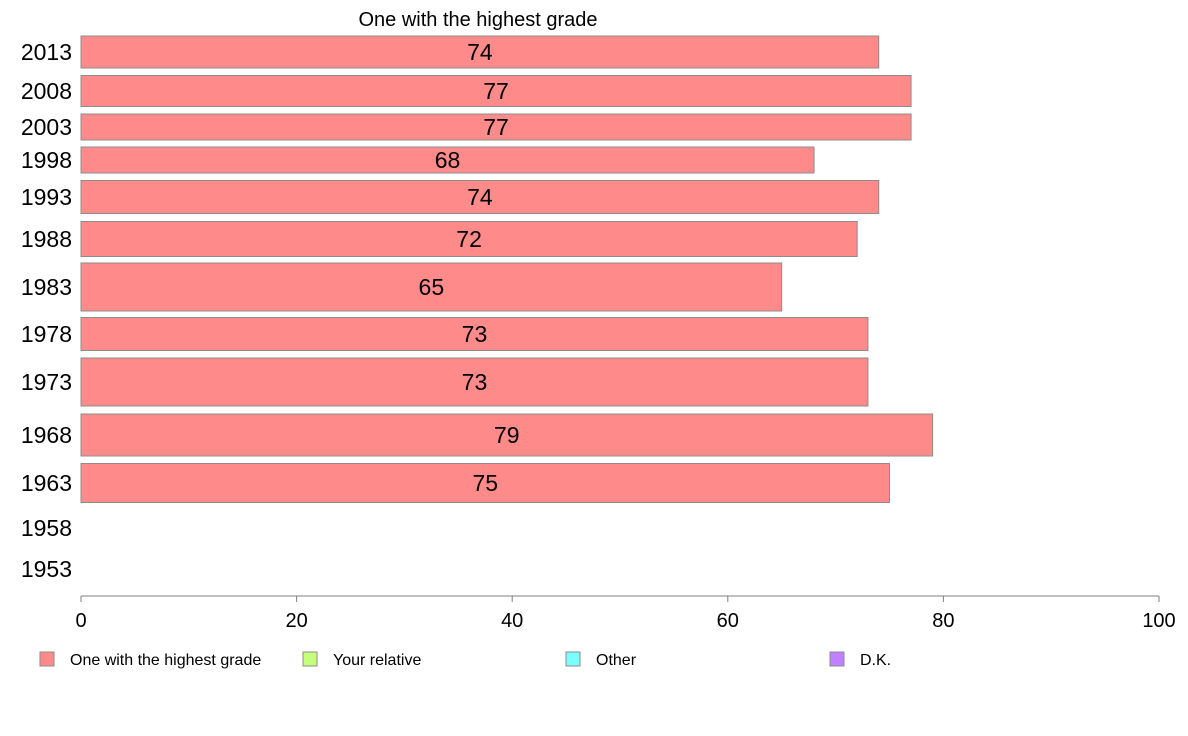 The image size is (1188, 736). I want to click on value-label-2008: 77, so click(496, 91).